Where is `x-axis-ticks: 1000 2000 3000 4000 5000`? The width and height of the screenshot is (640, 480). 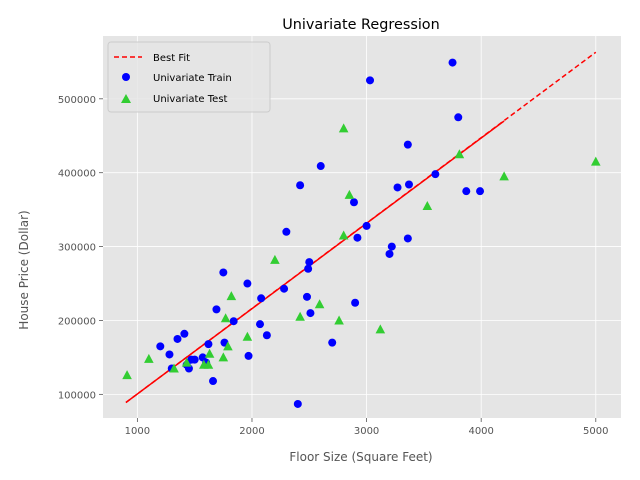 x-axis-ticks: 1000 2000 3000 4000 5000 is located at coordinates (367, 427).